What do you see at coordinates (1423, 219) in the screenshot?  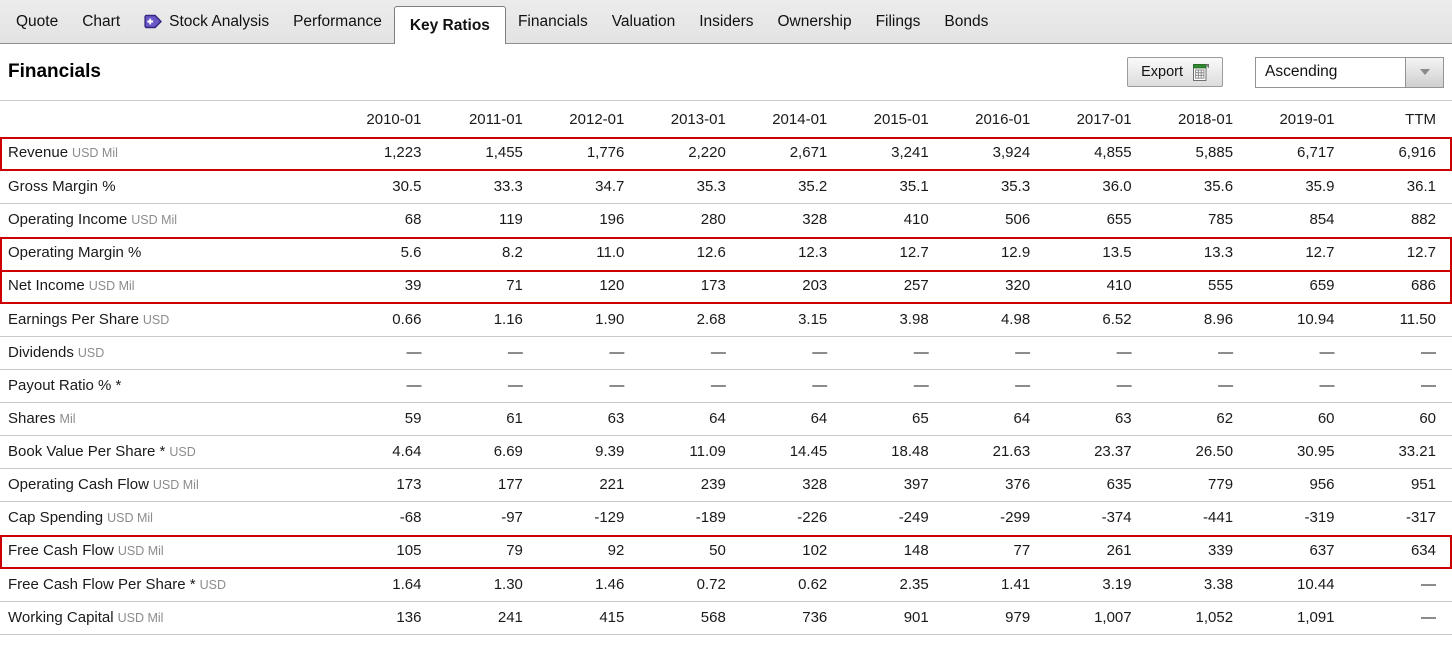 I see `value-cell: 882` at bounding box center [1423, 219].